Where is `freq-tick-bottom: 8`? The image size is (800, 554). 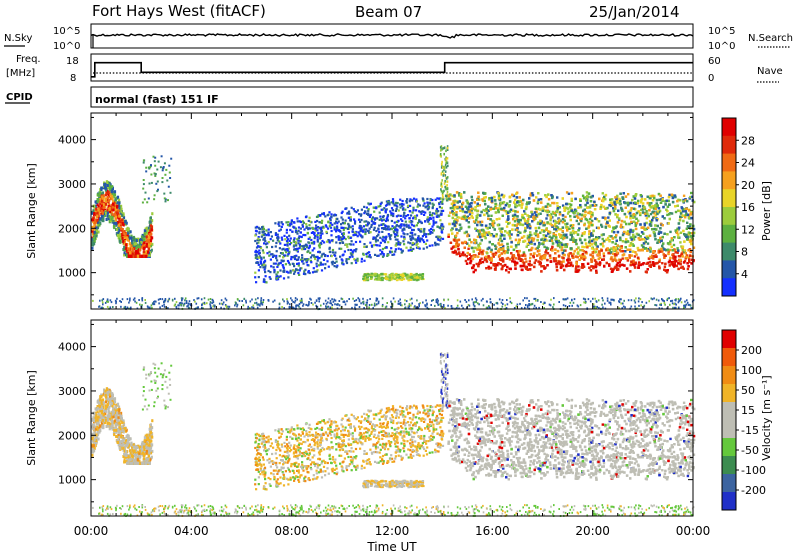
freq-tick-bottom: 8 is located at coordinates (73, 78).